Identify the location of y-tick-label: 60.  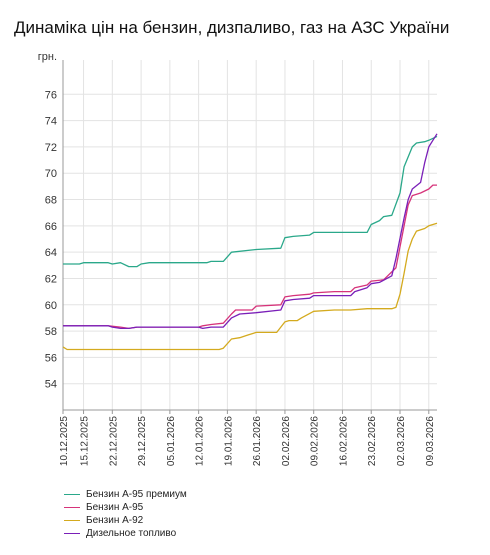
(51, 306).